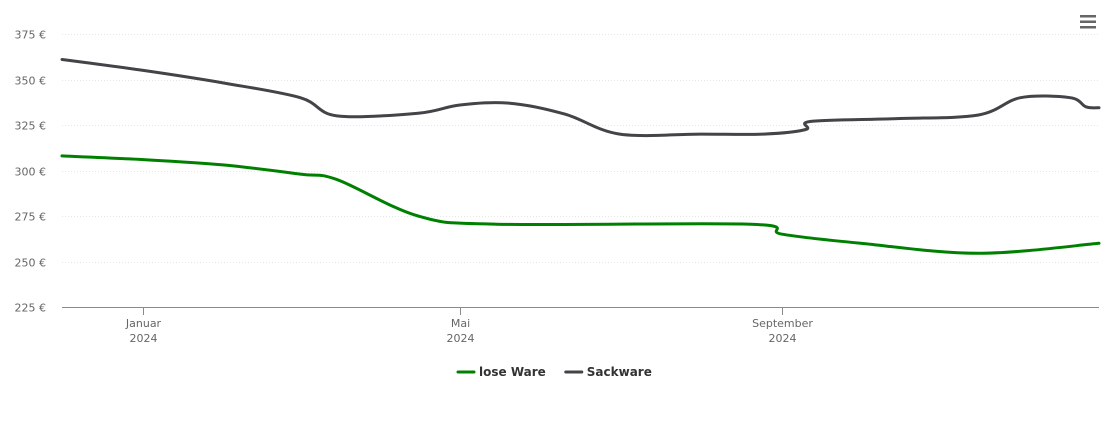  I want to click on x-tick-label-month: Januar, so click(143, 323).